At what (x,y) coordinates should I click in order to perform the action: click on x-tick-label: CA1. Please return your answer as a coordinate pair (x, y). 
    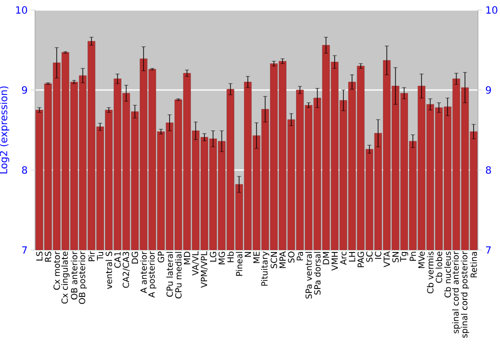
    Looking at the image, I should click on (117, 260).